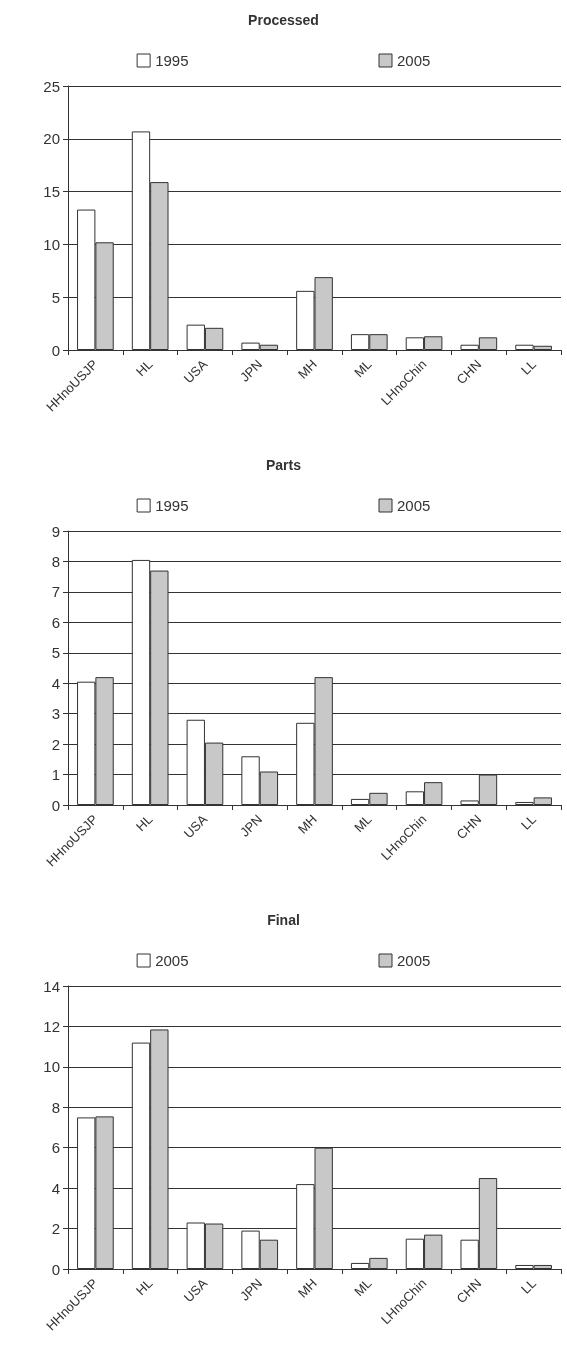  What do you see at coordinates (55, 714) in the screenshot?
I see `y-tick-label: 3` at bounding box center [55, 714].